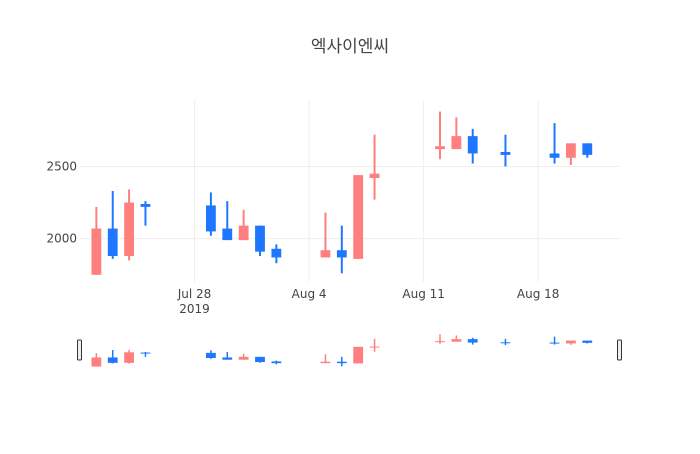 The width and height of the screenshot is (700, 454). I want to click on x-tick-label: Aug 11, so click(423, 294).